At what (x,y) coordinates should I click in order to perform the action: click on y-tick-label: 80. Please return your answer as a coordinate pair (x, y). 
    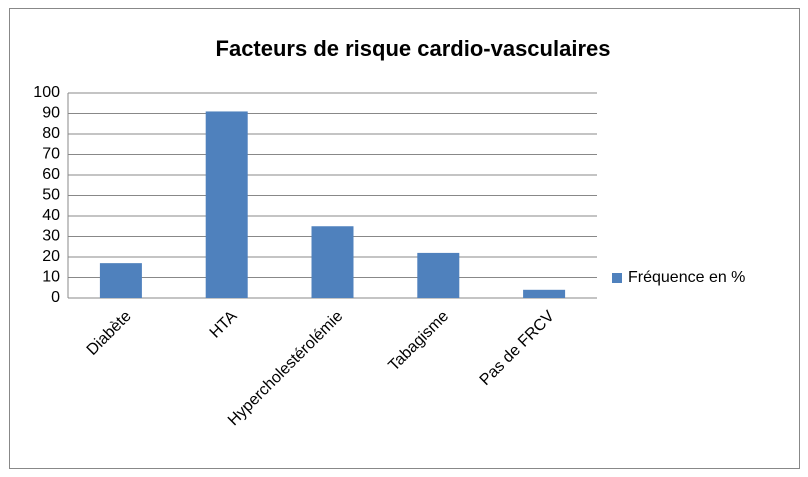
    Looking at the image, I should click on (51, 133).